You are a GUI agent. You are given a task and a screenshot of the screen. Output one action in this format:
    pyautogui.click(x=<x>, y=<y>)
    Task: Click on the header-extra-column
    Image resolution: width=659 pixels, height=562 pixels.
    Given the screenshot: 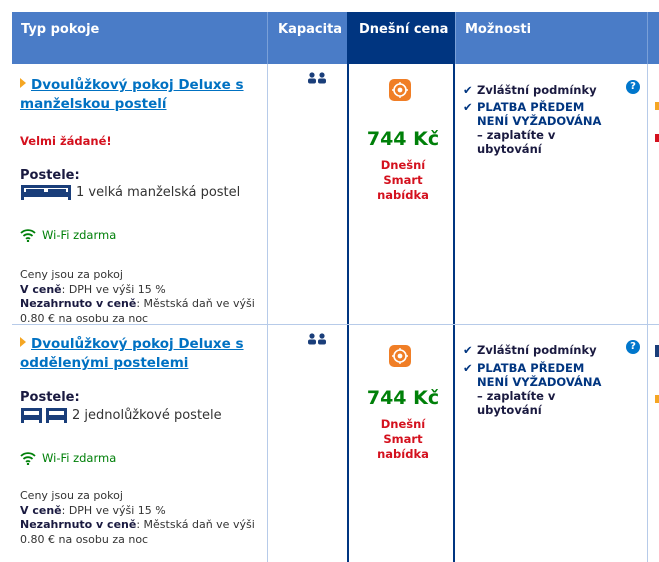 What is the action you would take?
    pyautogui.click(x=653, y=38)
    